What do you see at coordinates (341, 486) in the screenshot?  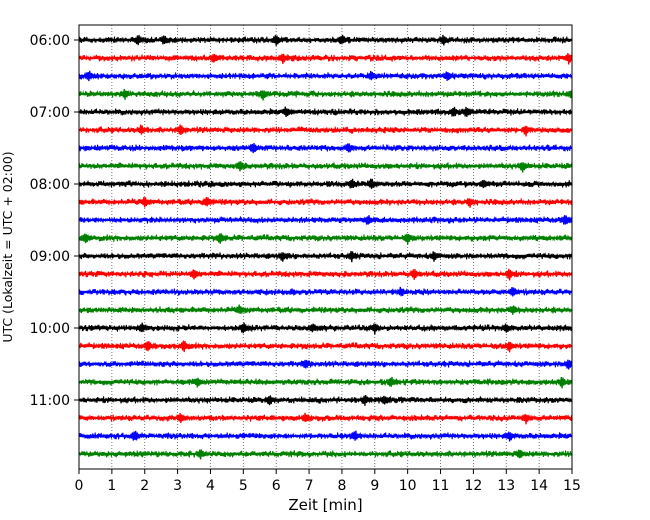 I see `x-tick-label: 8` at bounding box center [341, 486].